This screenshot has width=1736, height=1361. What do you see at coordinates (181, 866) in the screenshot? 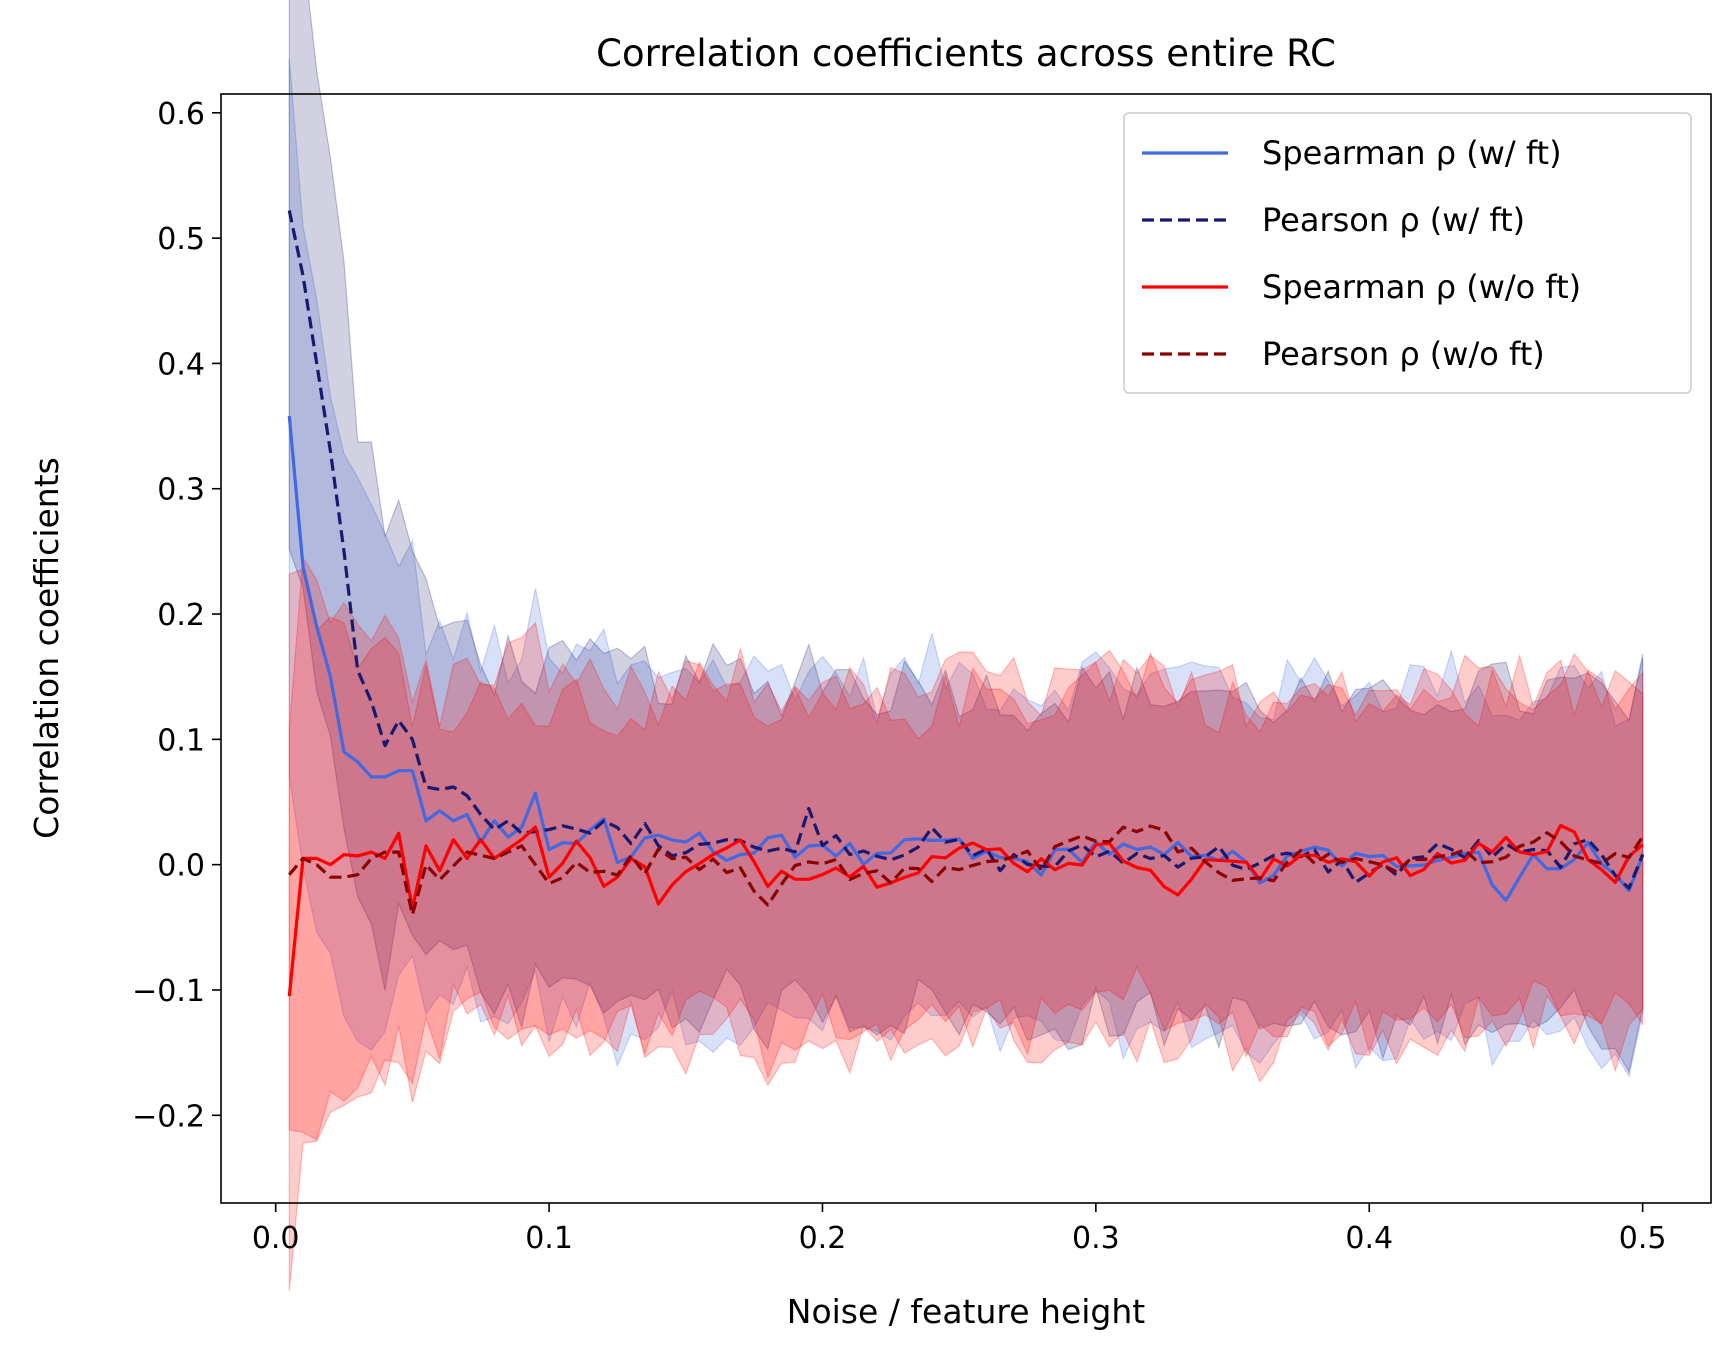
I see `y-tick-label: 0.0` at bounding box center [181, 866].